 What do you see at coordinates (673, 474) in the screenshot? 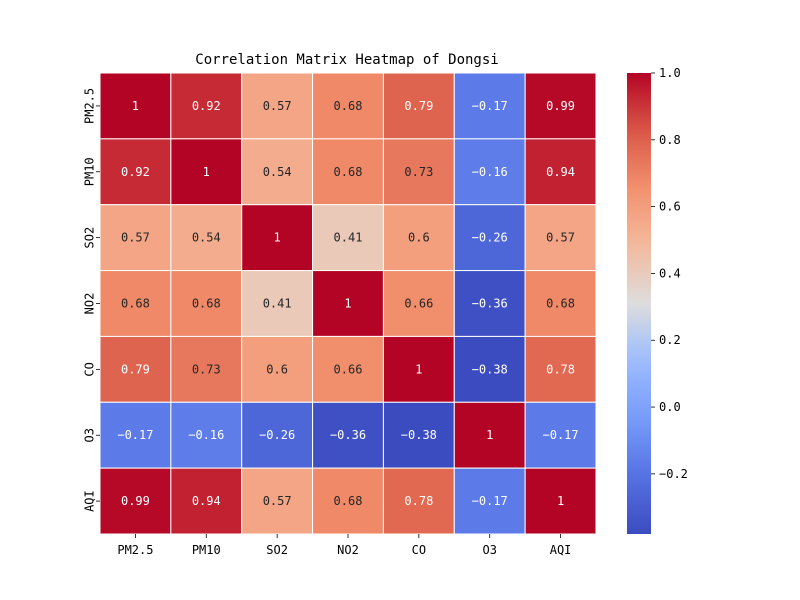
I see `colorbar-tick-label: −0.2` at bounding box center [673, 474].